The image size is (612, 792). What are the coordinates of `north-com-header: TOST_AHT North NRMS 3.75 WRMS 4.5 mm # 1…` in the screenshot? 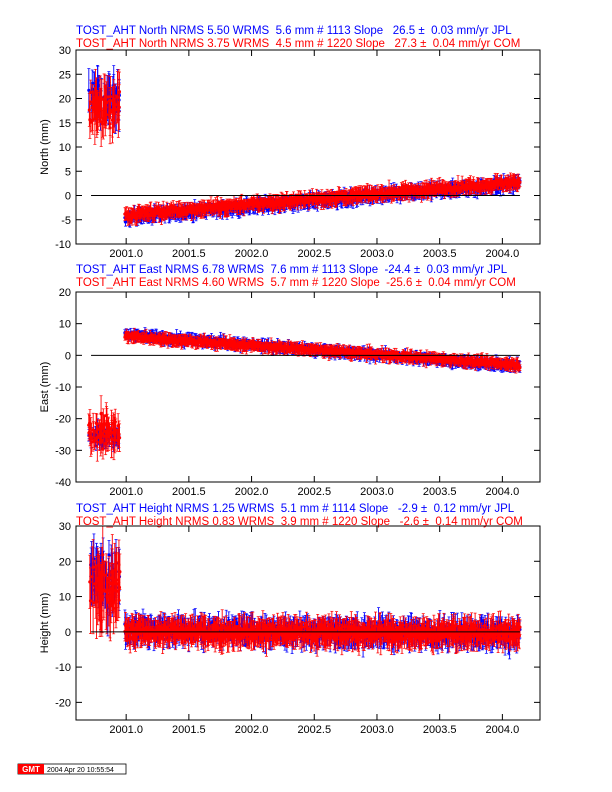 It's located at (298, 44).